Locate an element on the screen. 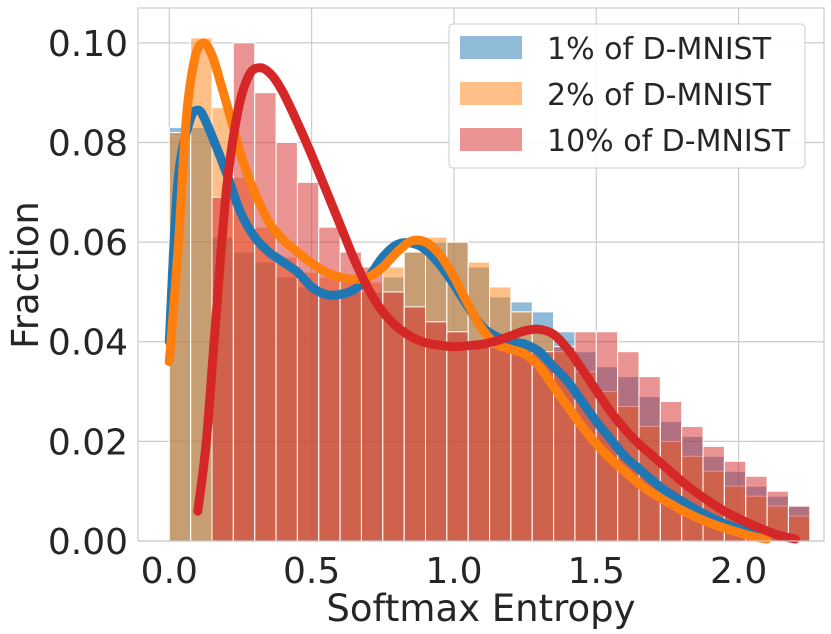 This screenshot has height=634, width=831. y-tick-label-4: 0.08 is located at coordinates (88, 143).